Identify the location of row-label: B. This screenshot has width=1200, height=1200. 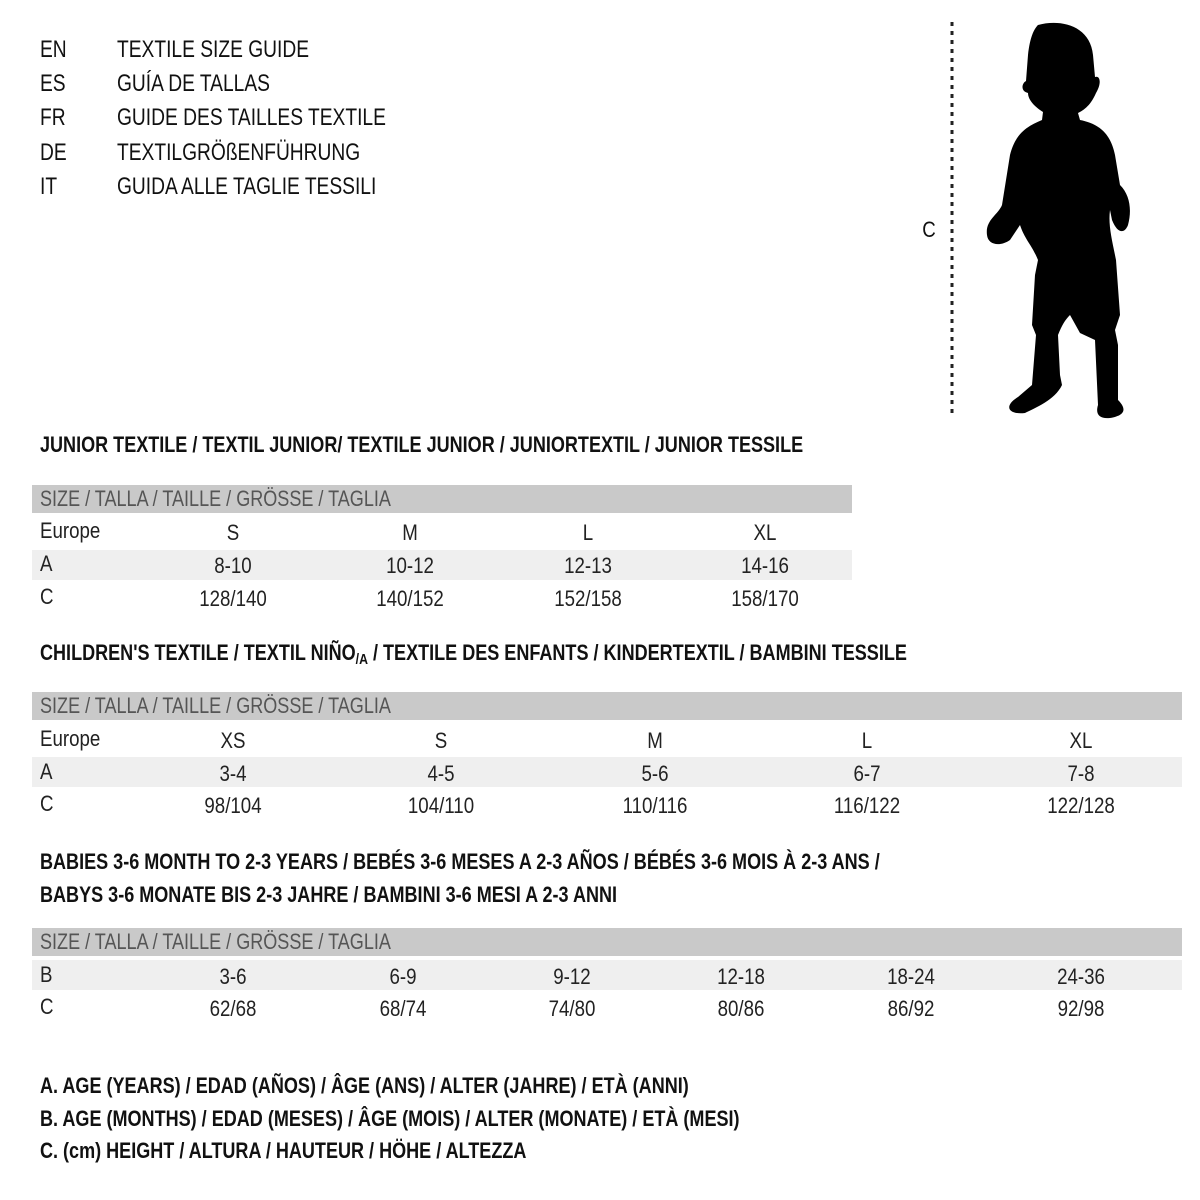
(46, 974).